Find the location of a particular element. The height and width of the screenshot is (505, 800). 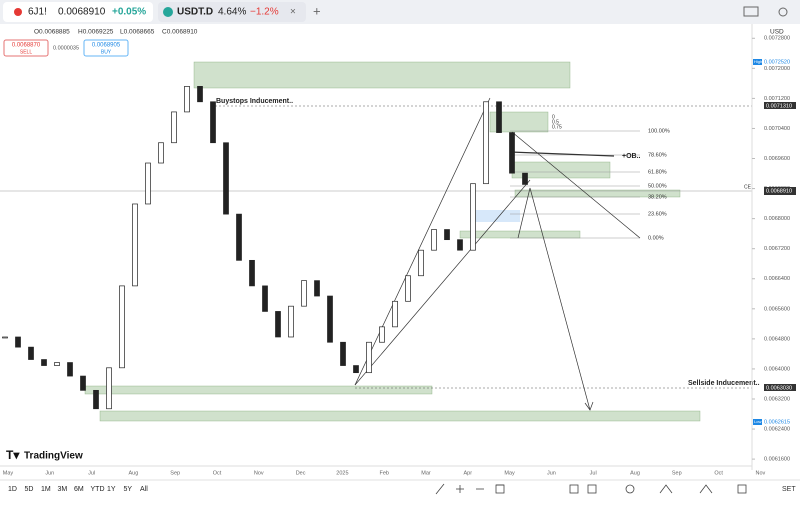

y-tick-label: 0.0061600 is located at coordinates (777, 460).